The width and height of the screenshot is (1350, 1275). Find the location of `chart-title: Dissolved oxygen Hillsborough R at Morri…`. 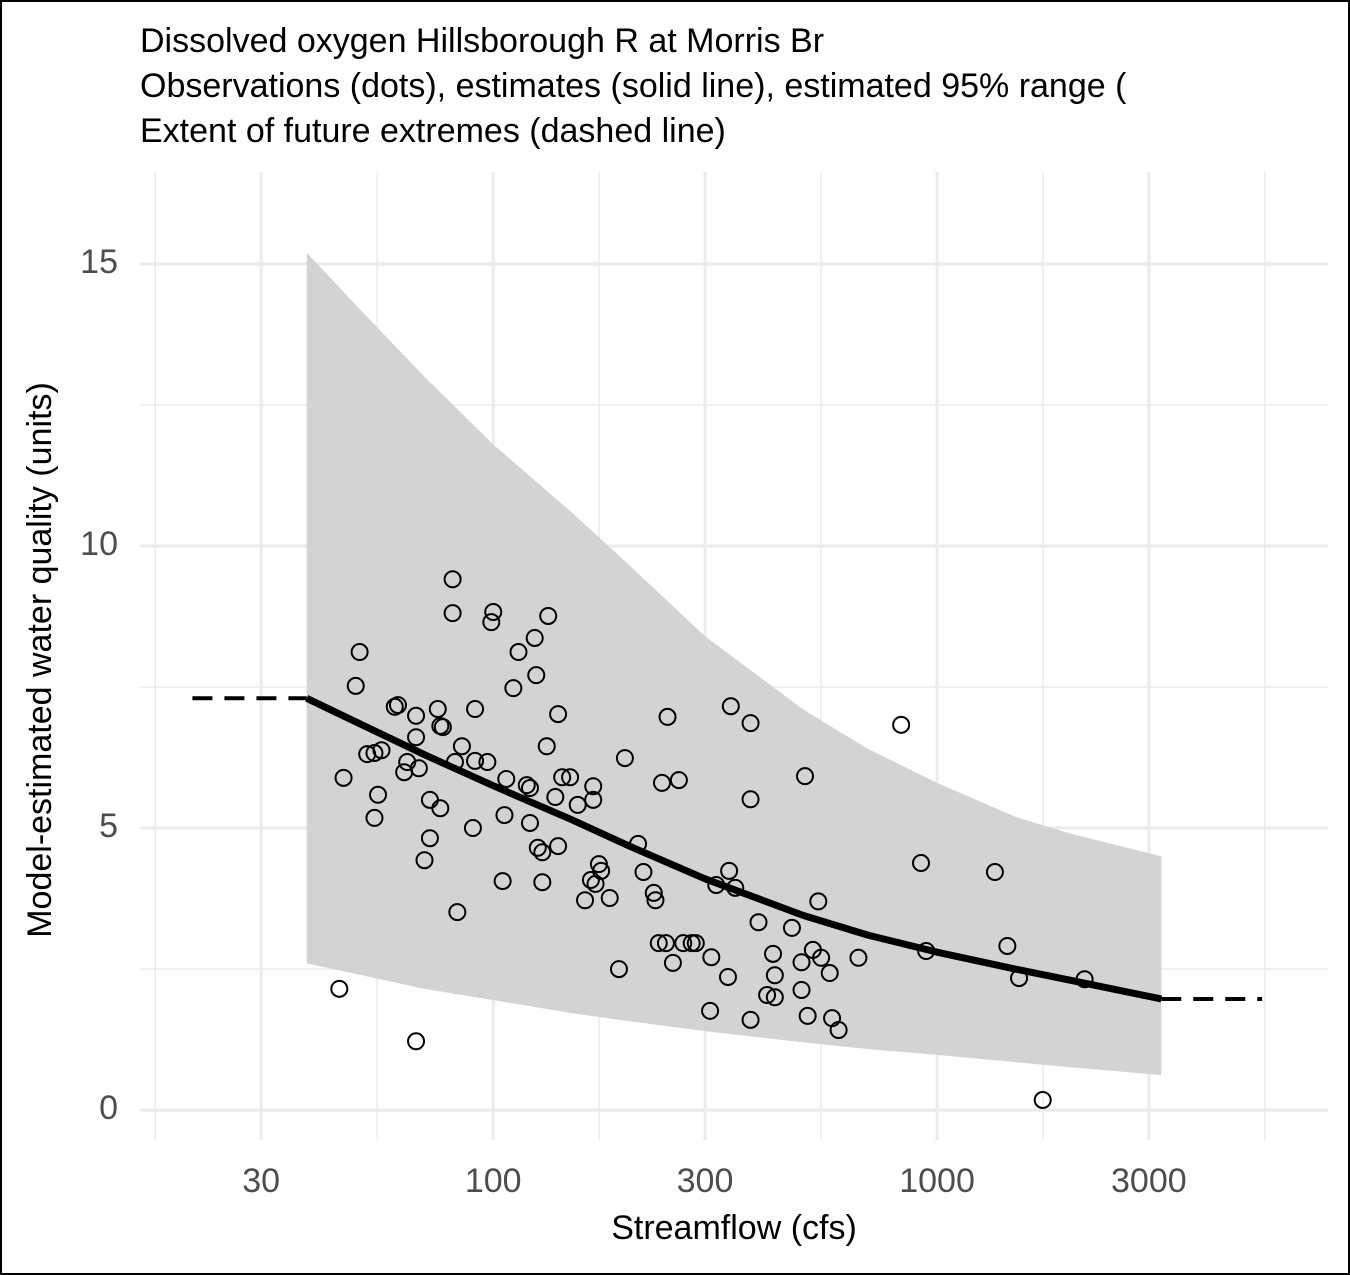

chart-title: Dissolved oxygen Hillsborough R at Morri… is located at coordinates (482, 41).